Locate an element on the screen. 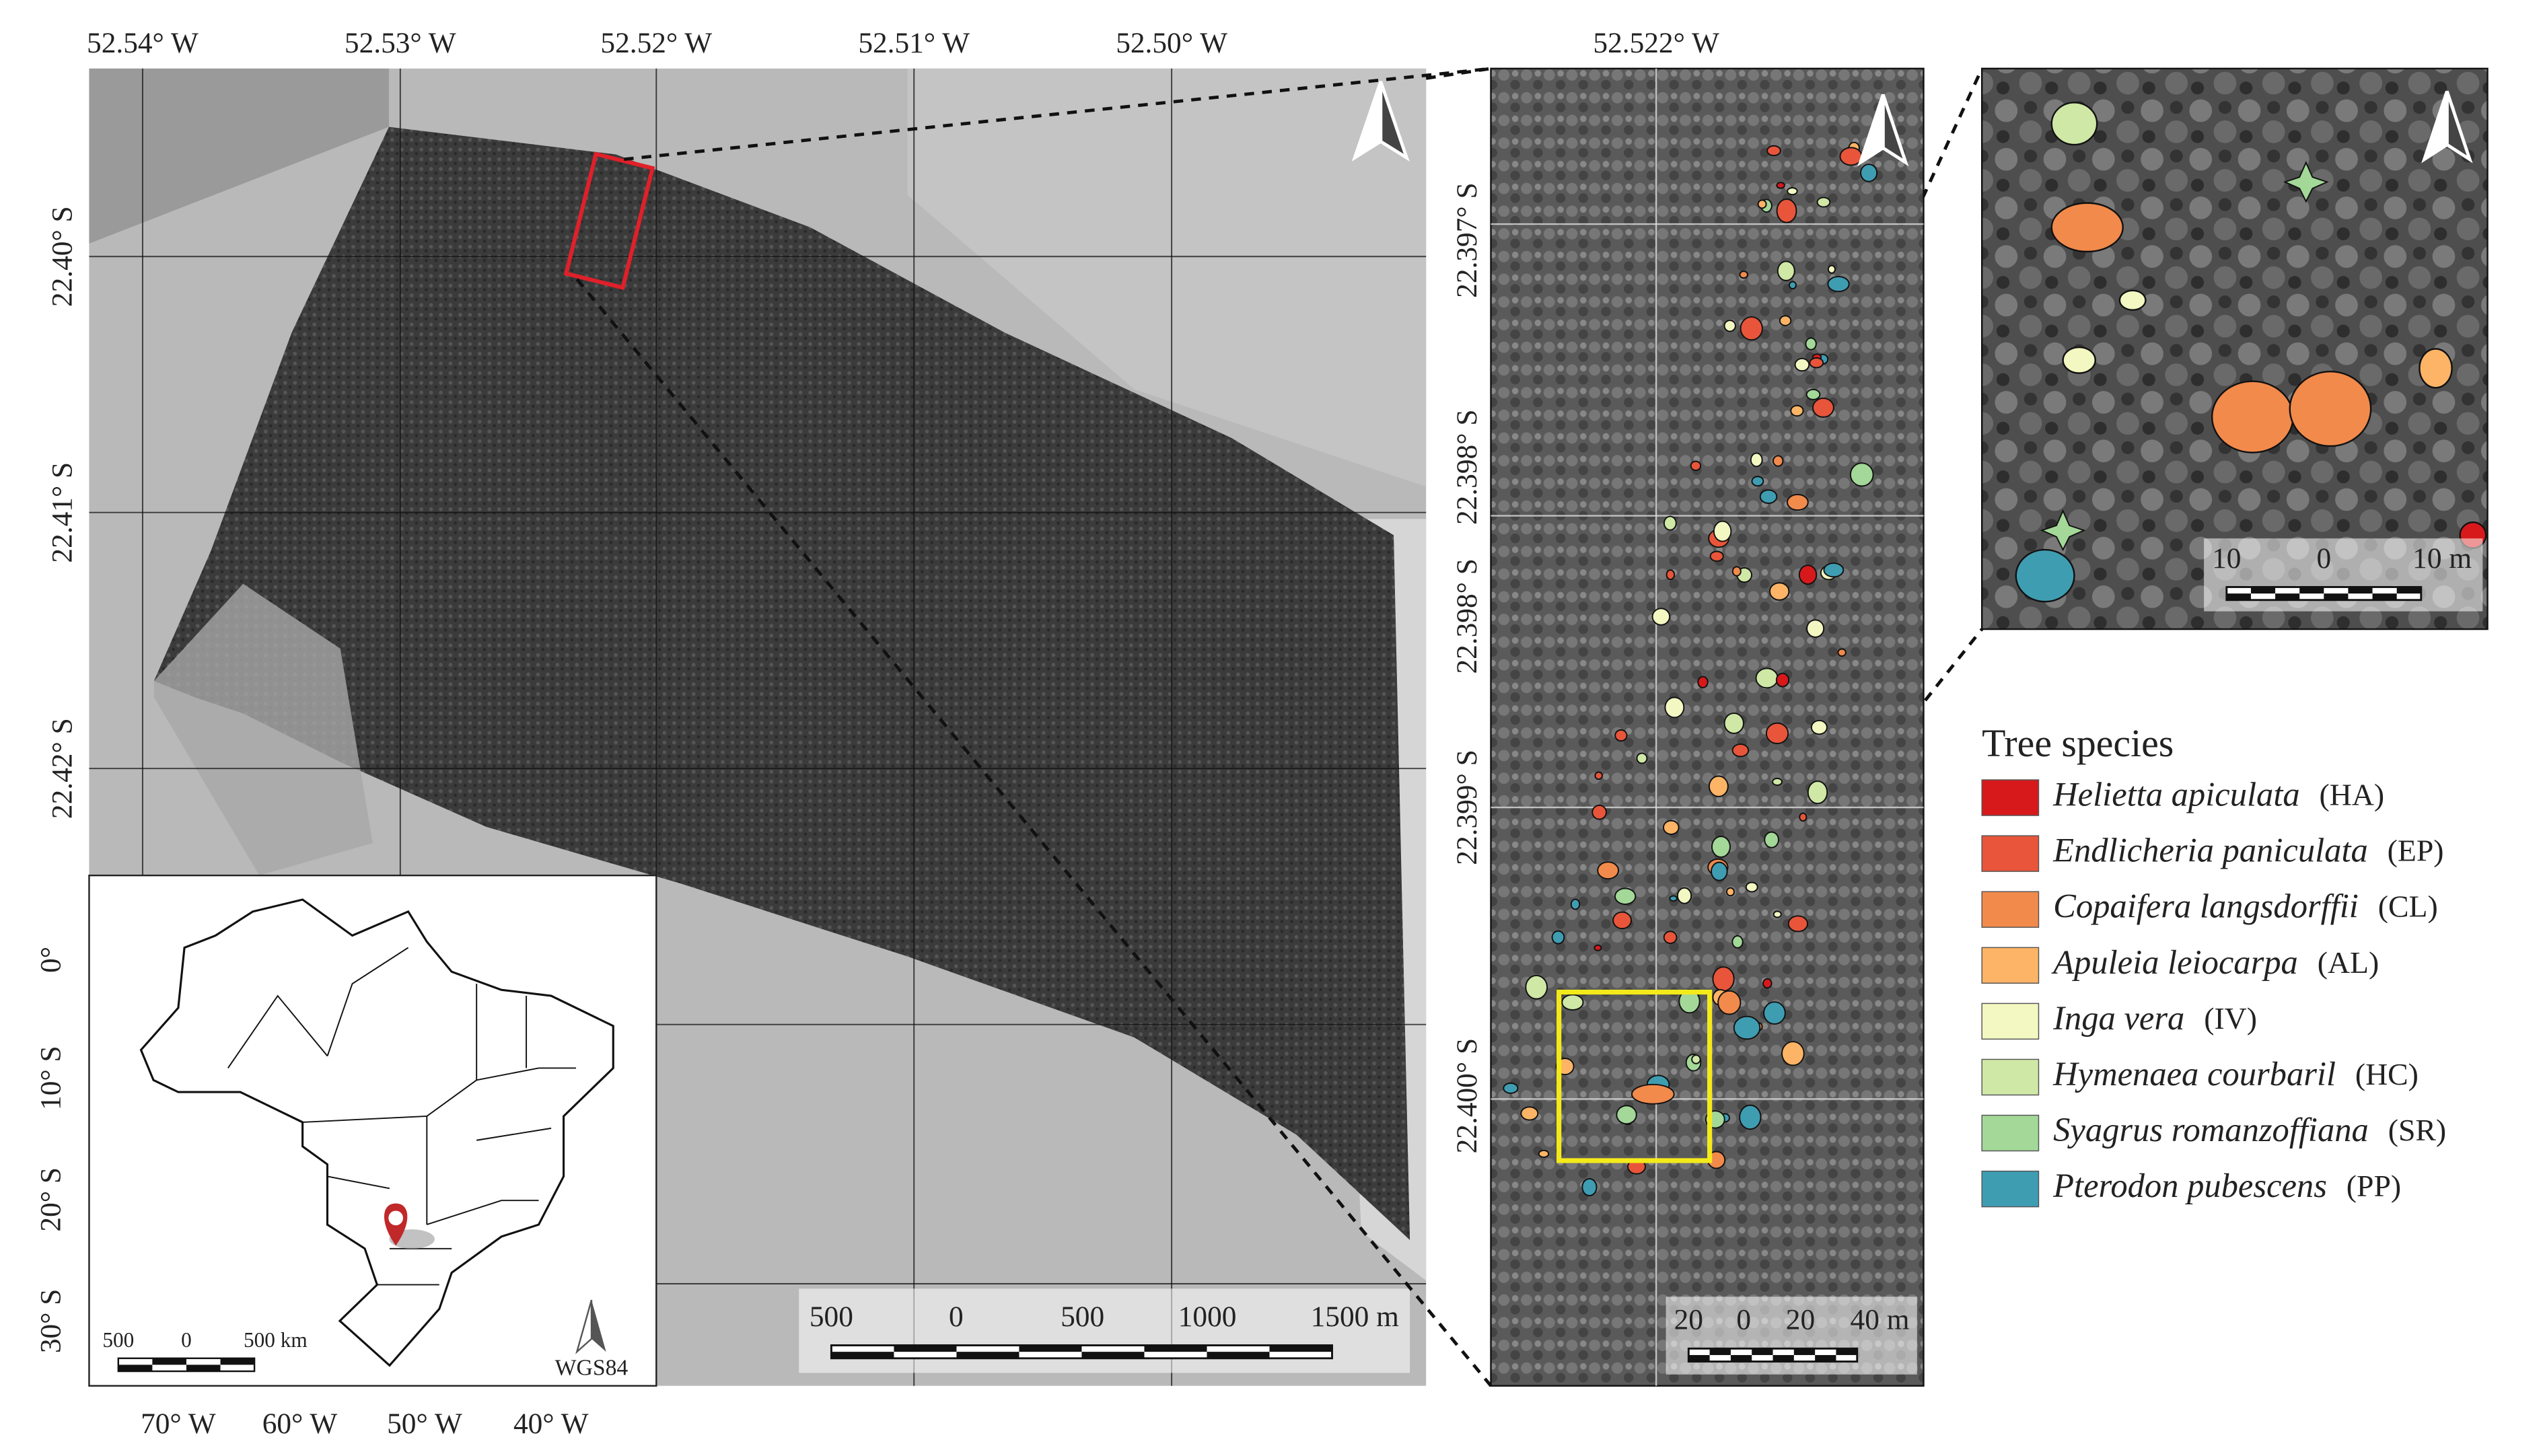 The width and height of the screenshot is (2541, 1456). latitude-label: 22.42° S is located at coordinates (62, 768).